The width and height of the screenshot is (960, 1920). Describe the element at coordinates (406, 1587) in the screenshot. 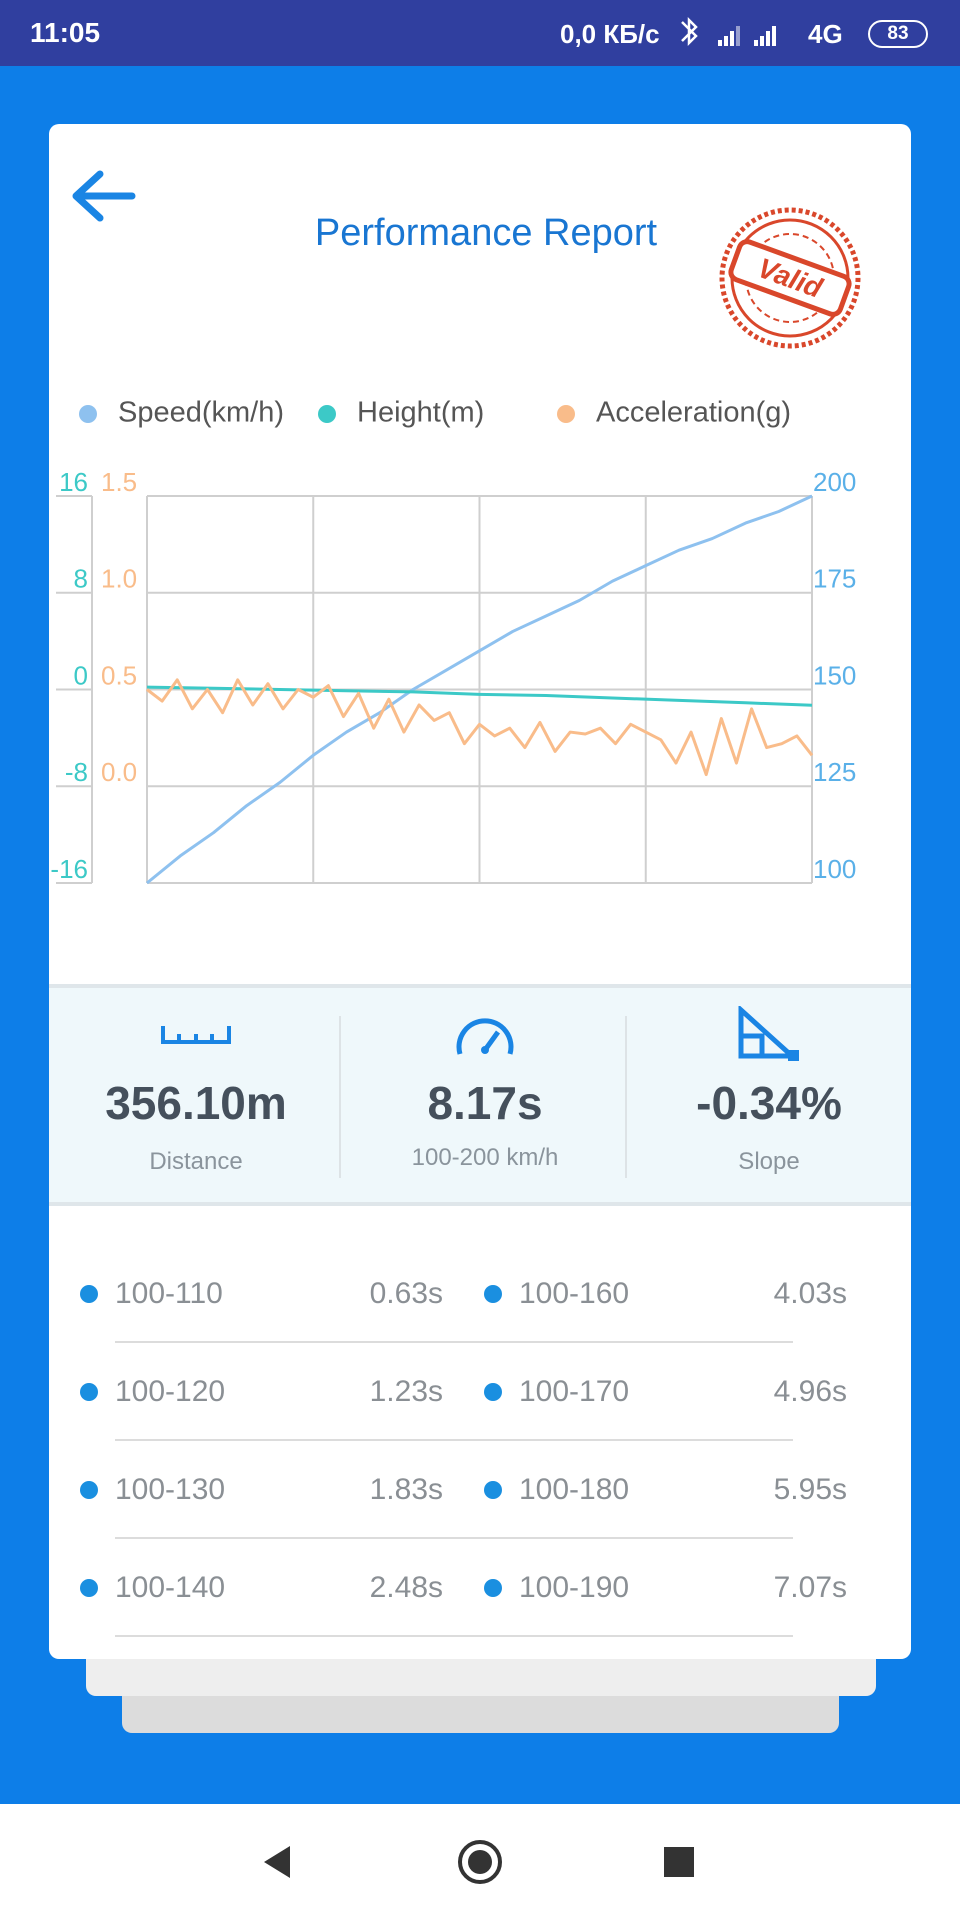

I see `split-time: 2.48s` at that location.